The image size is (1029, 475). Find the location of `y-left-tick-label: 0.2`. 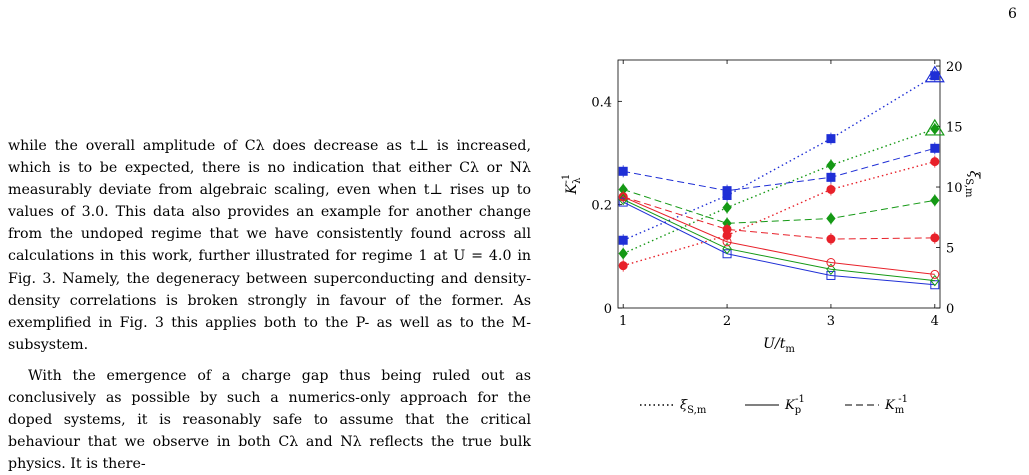

y-left-tick-label: 0.2 is located at coordinates (601, 206).